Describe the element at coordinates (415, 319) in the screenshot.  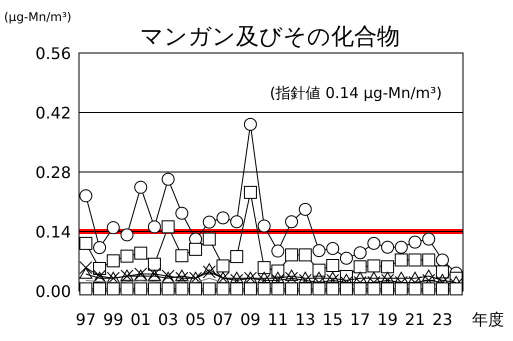
I see `x-tick-label: 21` at that location.